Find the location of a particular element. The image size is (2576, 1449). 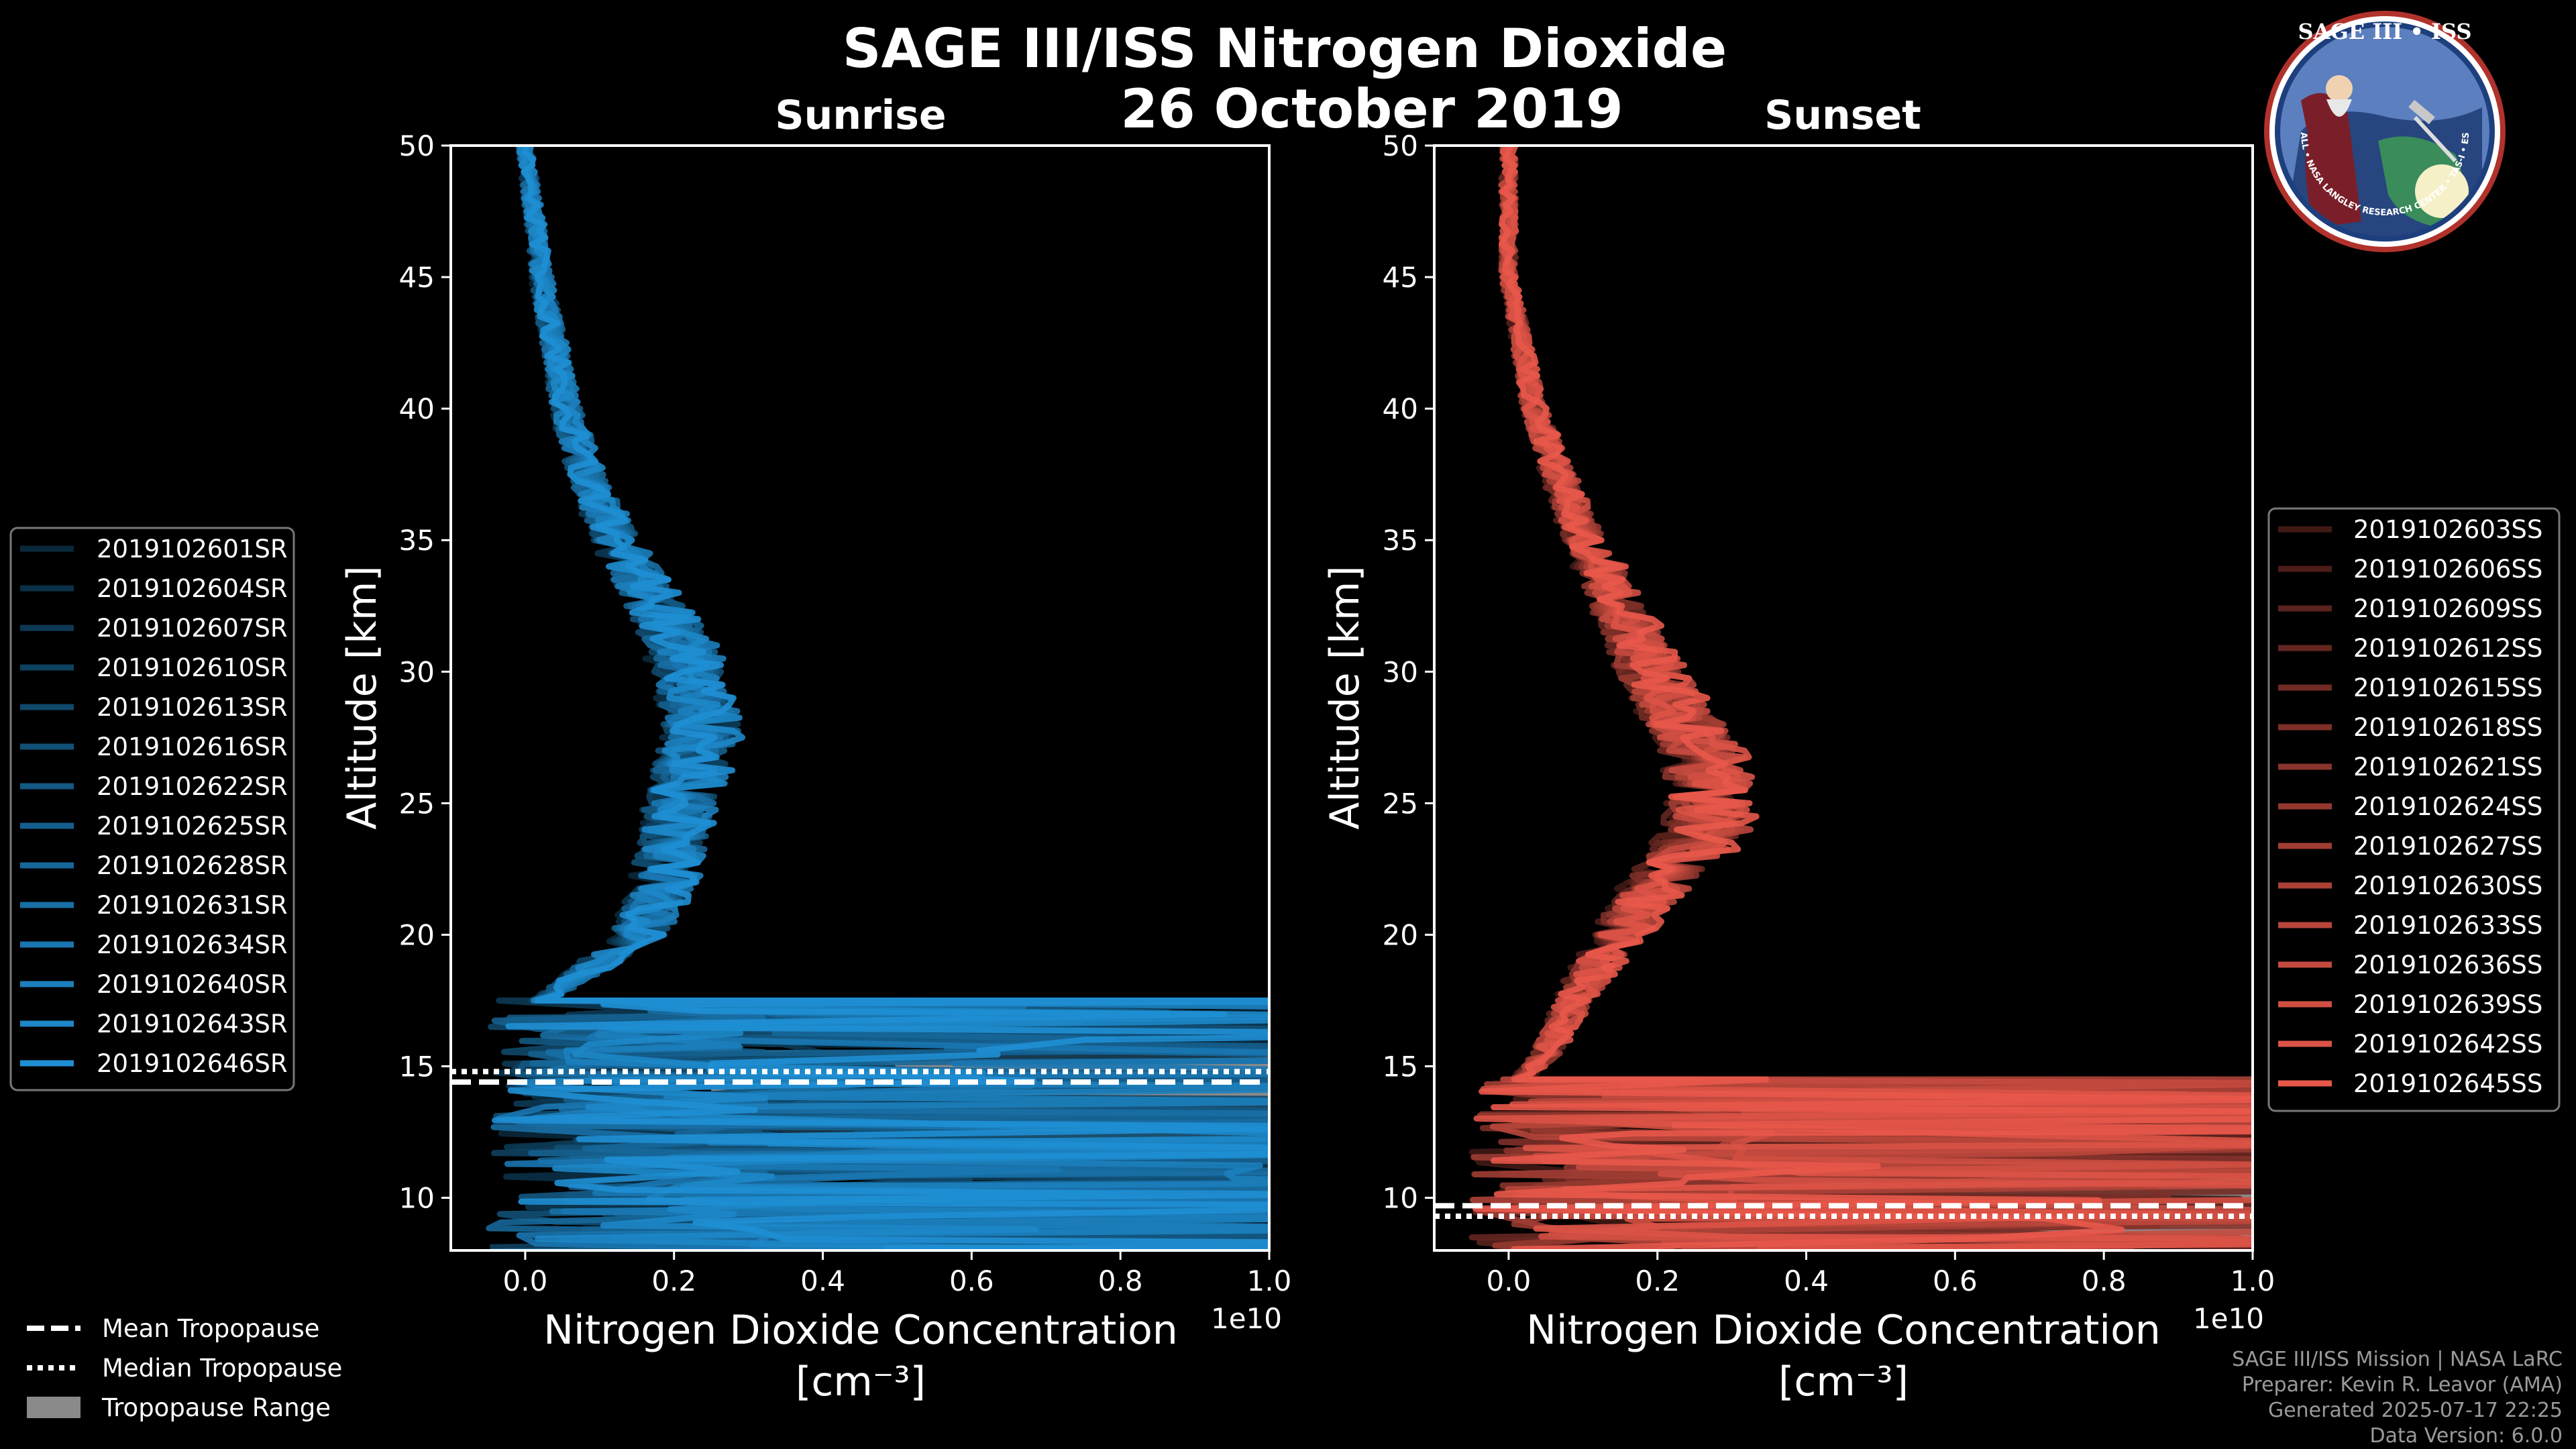

sunrise-legend-label-2019102616SR: 2019102616SR is located at coordinates (192, 747).